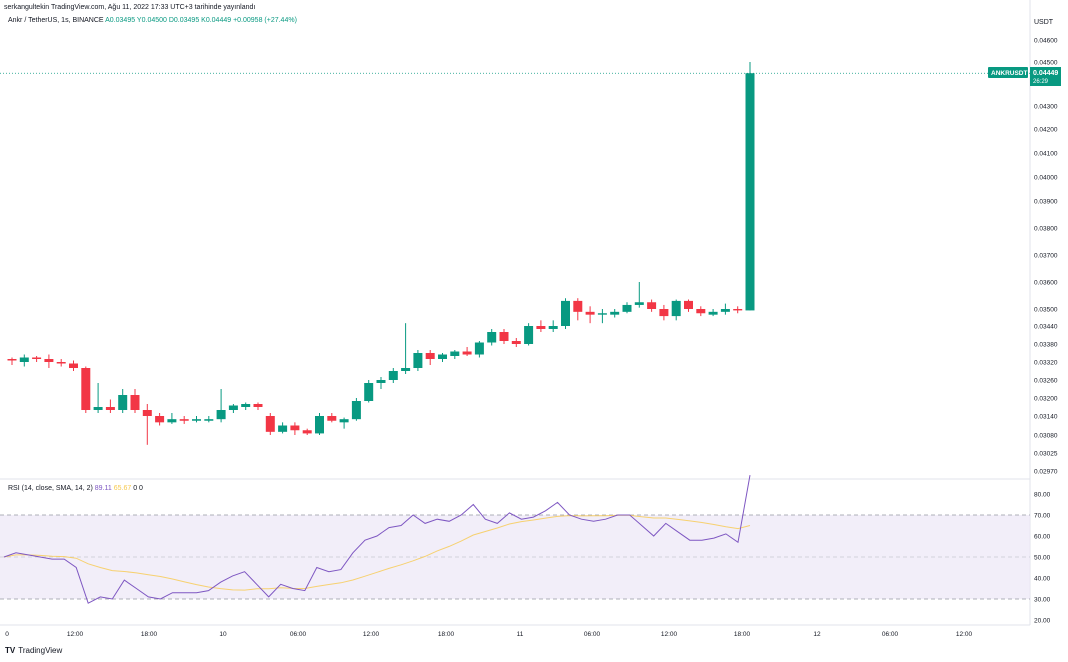 Image resolution: width=1068 pixels, height=662 pixels. I want to click on price-tick: 0.03080, so click(1046, 436).